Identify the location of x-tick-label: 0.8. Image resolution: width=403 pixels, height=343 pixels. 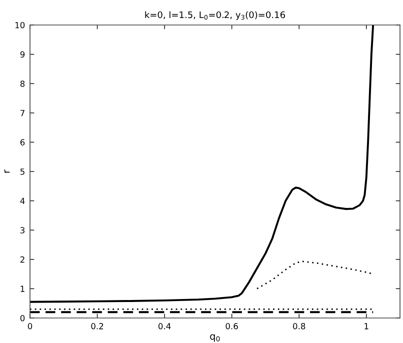
(299, 326).